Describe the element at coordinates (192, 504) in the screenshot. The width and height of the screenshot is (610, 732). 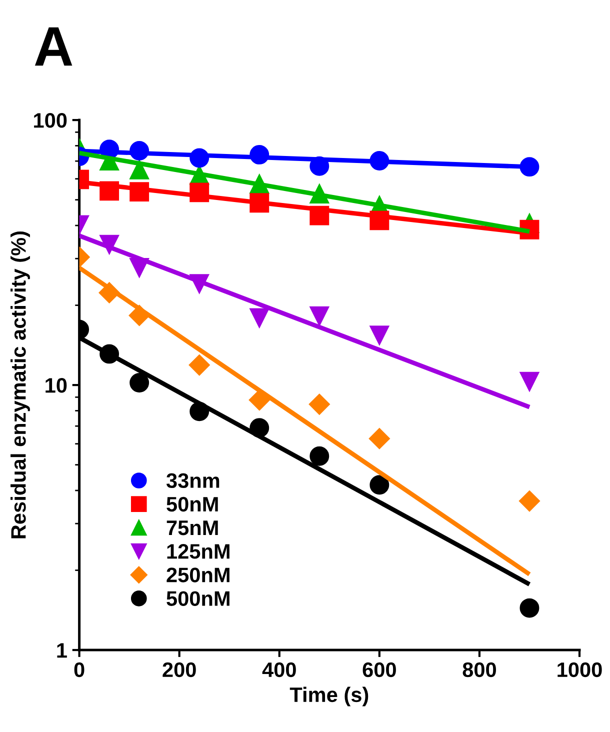
I see `legend-label: 50nM` at that location.